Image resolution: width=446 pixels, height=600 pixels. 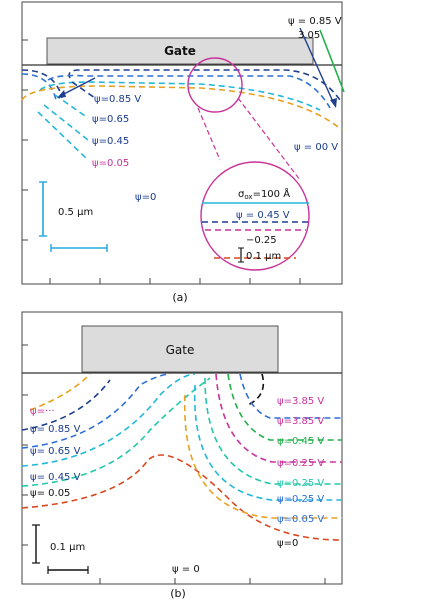 What do you see at coordinates (317, 66) in the screenshot?
I see `arrow-a-right` at bounding box center [317, 66].